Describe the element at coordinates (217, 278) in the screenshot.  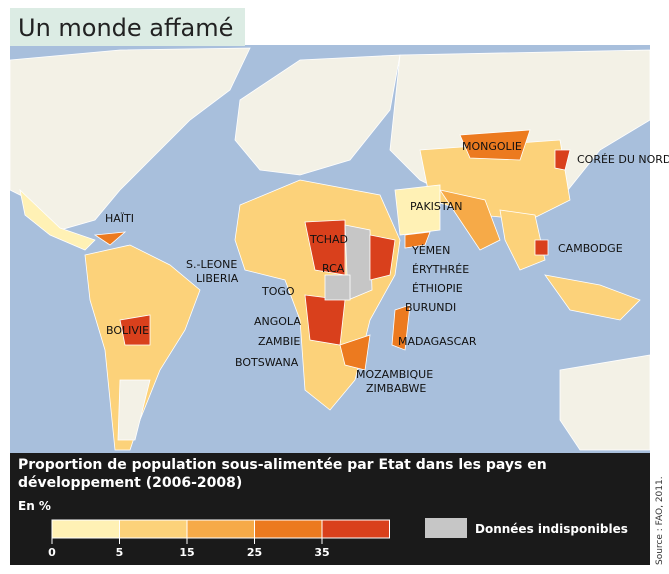
I see `country-label: LIBERIA` at that location.